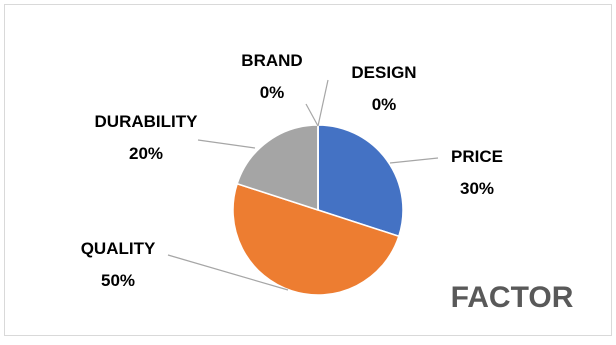  What do you see at coordinates (277, 168) in the screenshot?
I see `pie-slice-durability` at bounding box center [277, 168].